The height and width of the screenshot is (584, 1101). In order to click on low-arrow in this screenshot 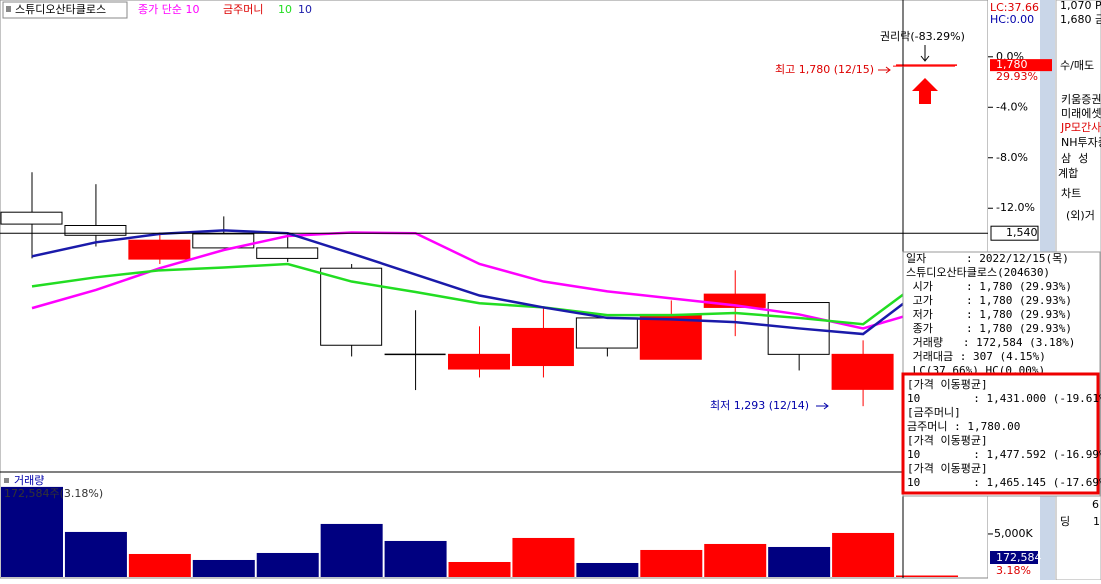, I will do `click(822, 406)`.